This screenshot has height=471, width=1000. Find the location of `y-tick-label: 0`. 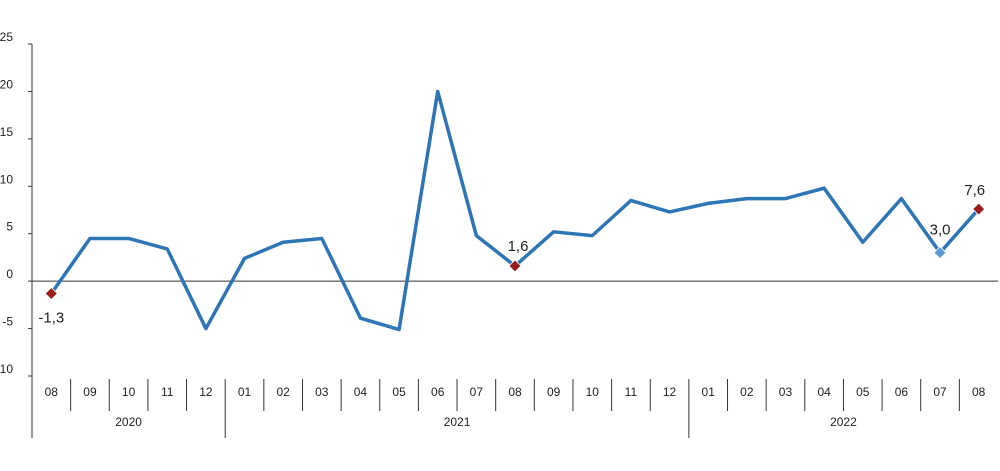

y-tick-label: 0 is located at coordinates (9, 274).